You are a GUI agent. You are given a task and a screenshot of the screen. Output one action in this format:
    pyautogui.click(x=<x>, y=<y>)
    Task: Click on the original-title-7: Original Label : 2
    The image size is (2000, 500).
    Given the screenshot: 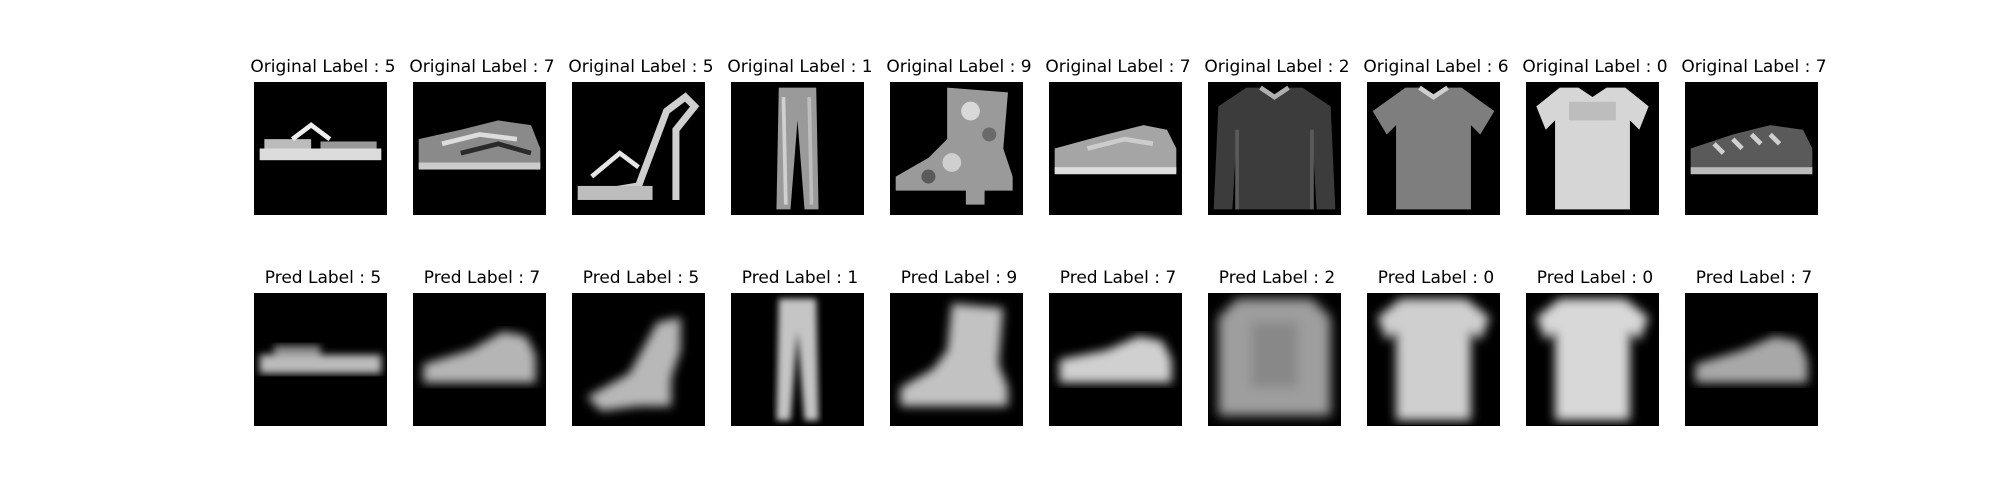 What is the action you would take?
    pyautogui.click(x=1277, y=67)
    